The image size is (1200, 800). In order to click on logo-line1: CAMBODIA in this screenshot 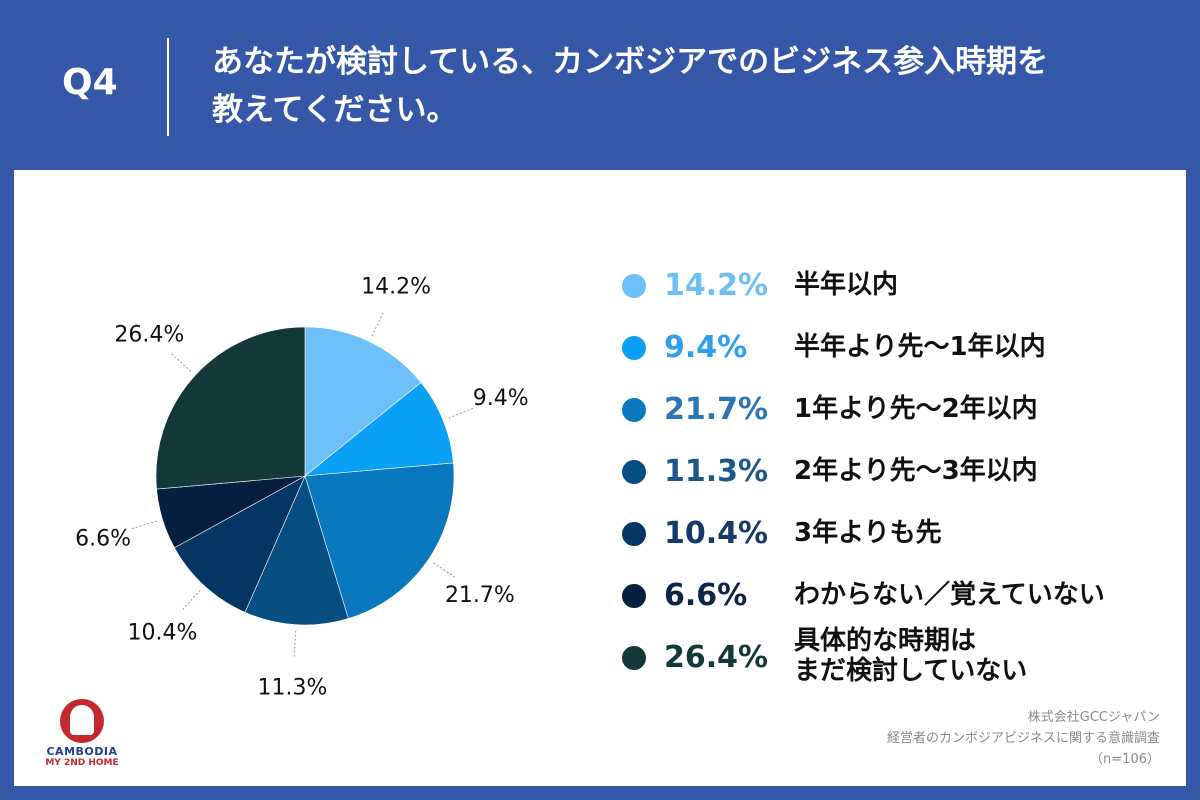, I will do `click(82, 751)`.